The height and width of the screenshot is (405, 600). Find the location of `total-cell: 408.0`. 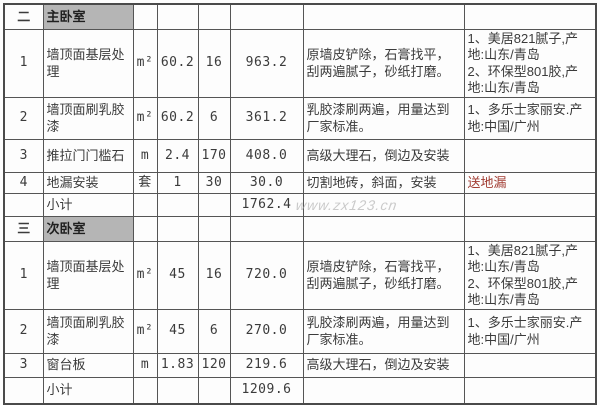

total-cell: 408.0 is located at coordinates (266, 156).